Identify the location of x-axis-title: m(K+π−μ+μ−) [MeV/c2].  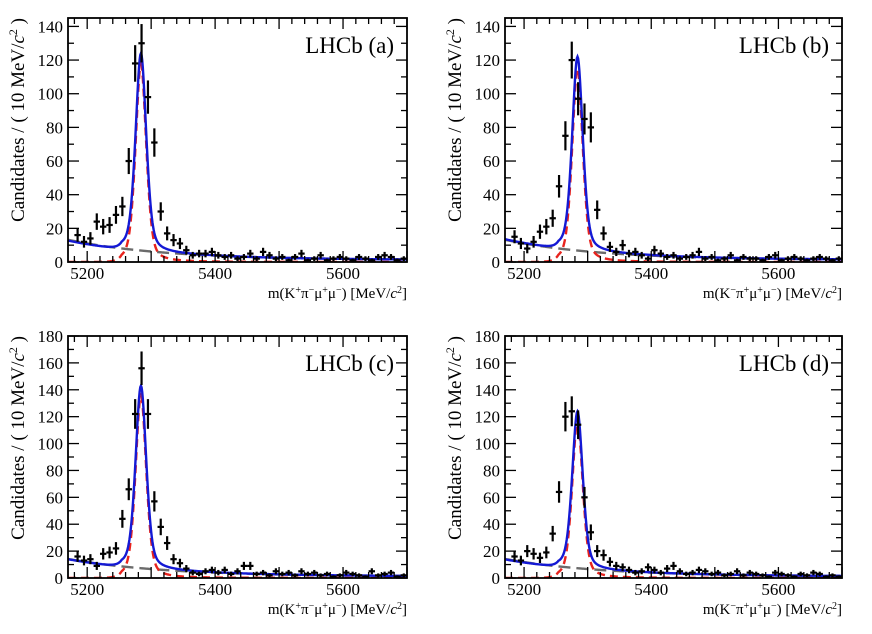
(337, 610).